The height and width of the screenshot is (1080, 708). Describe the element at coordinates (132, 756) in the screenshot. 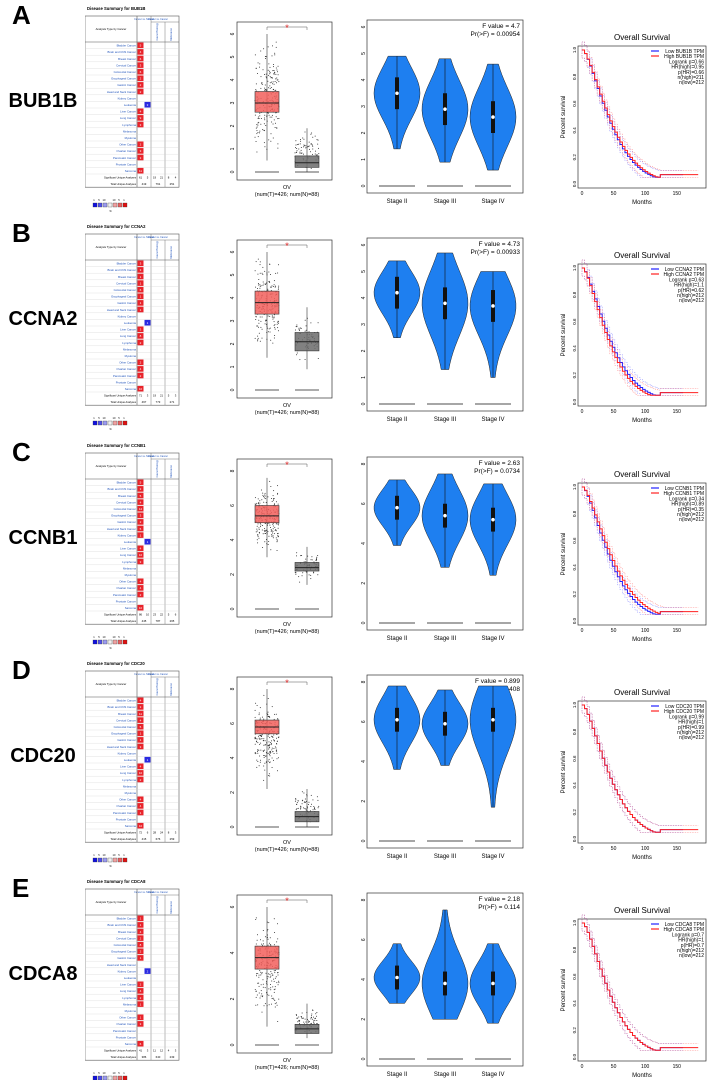

I see `table-border` at that location.